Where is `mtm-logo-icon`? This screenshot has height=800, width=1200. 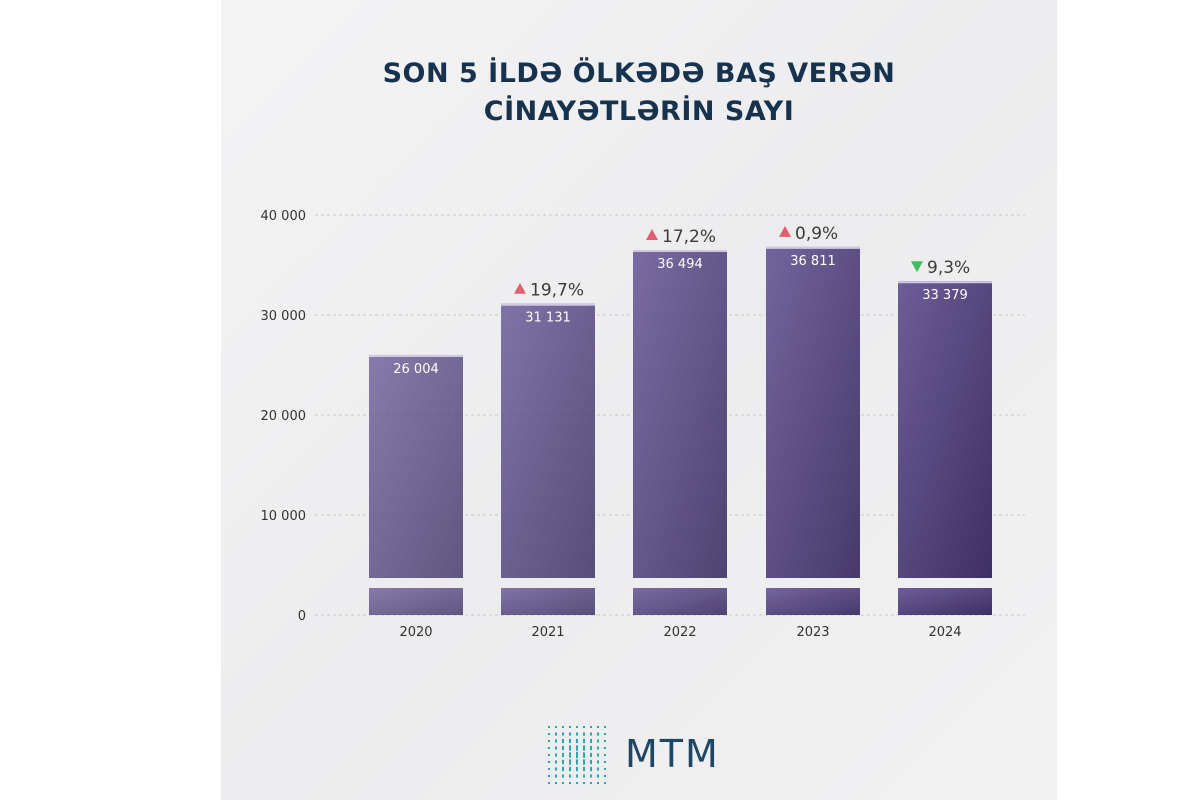 mtm-logo-icon is located at coordinates (577, 755).